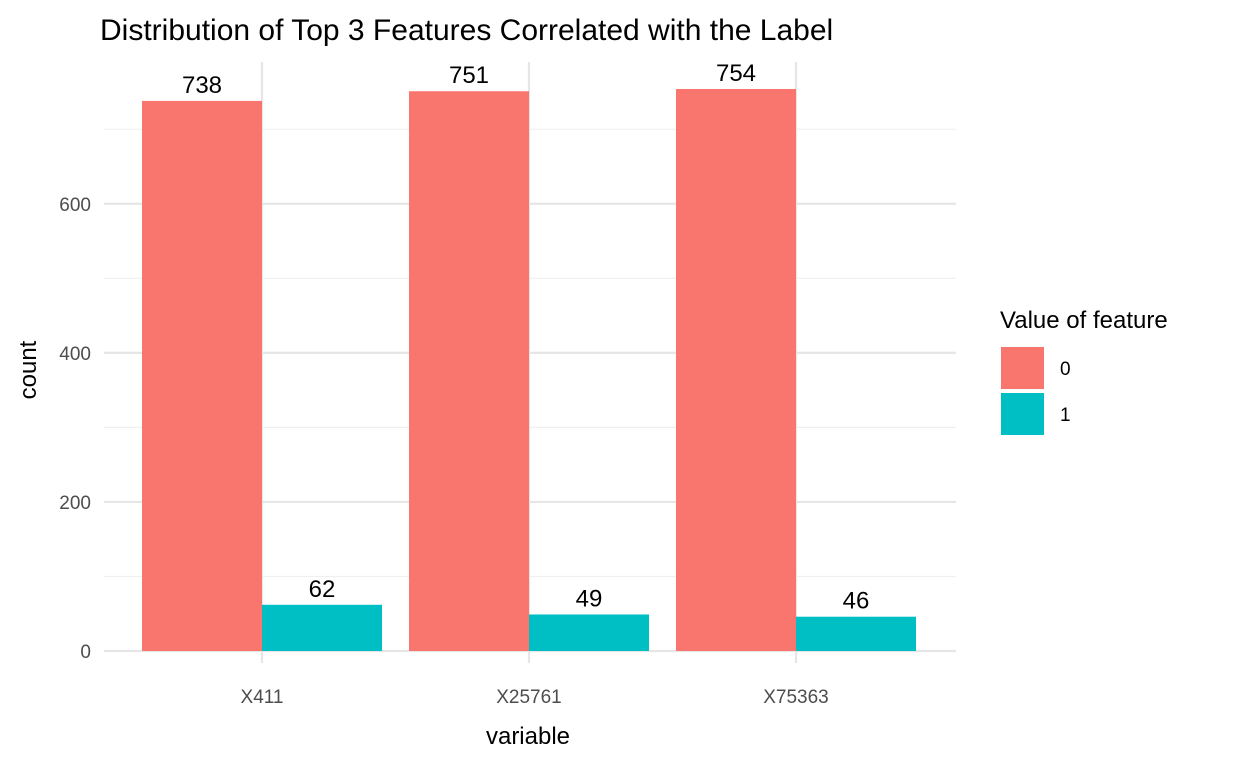 This screenshot has width=1236, height=768. What do you see at coordinates (528, 736) in the screenshot?
I see `x-axis-title: variable` at bounding box center [528, 736].